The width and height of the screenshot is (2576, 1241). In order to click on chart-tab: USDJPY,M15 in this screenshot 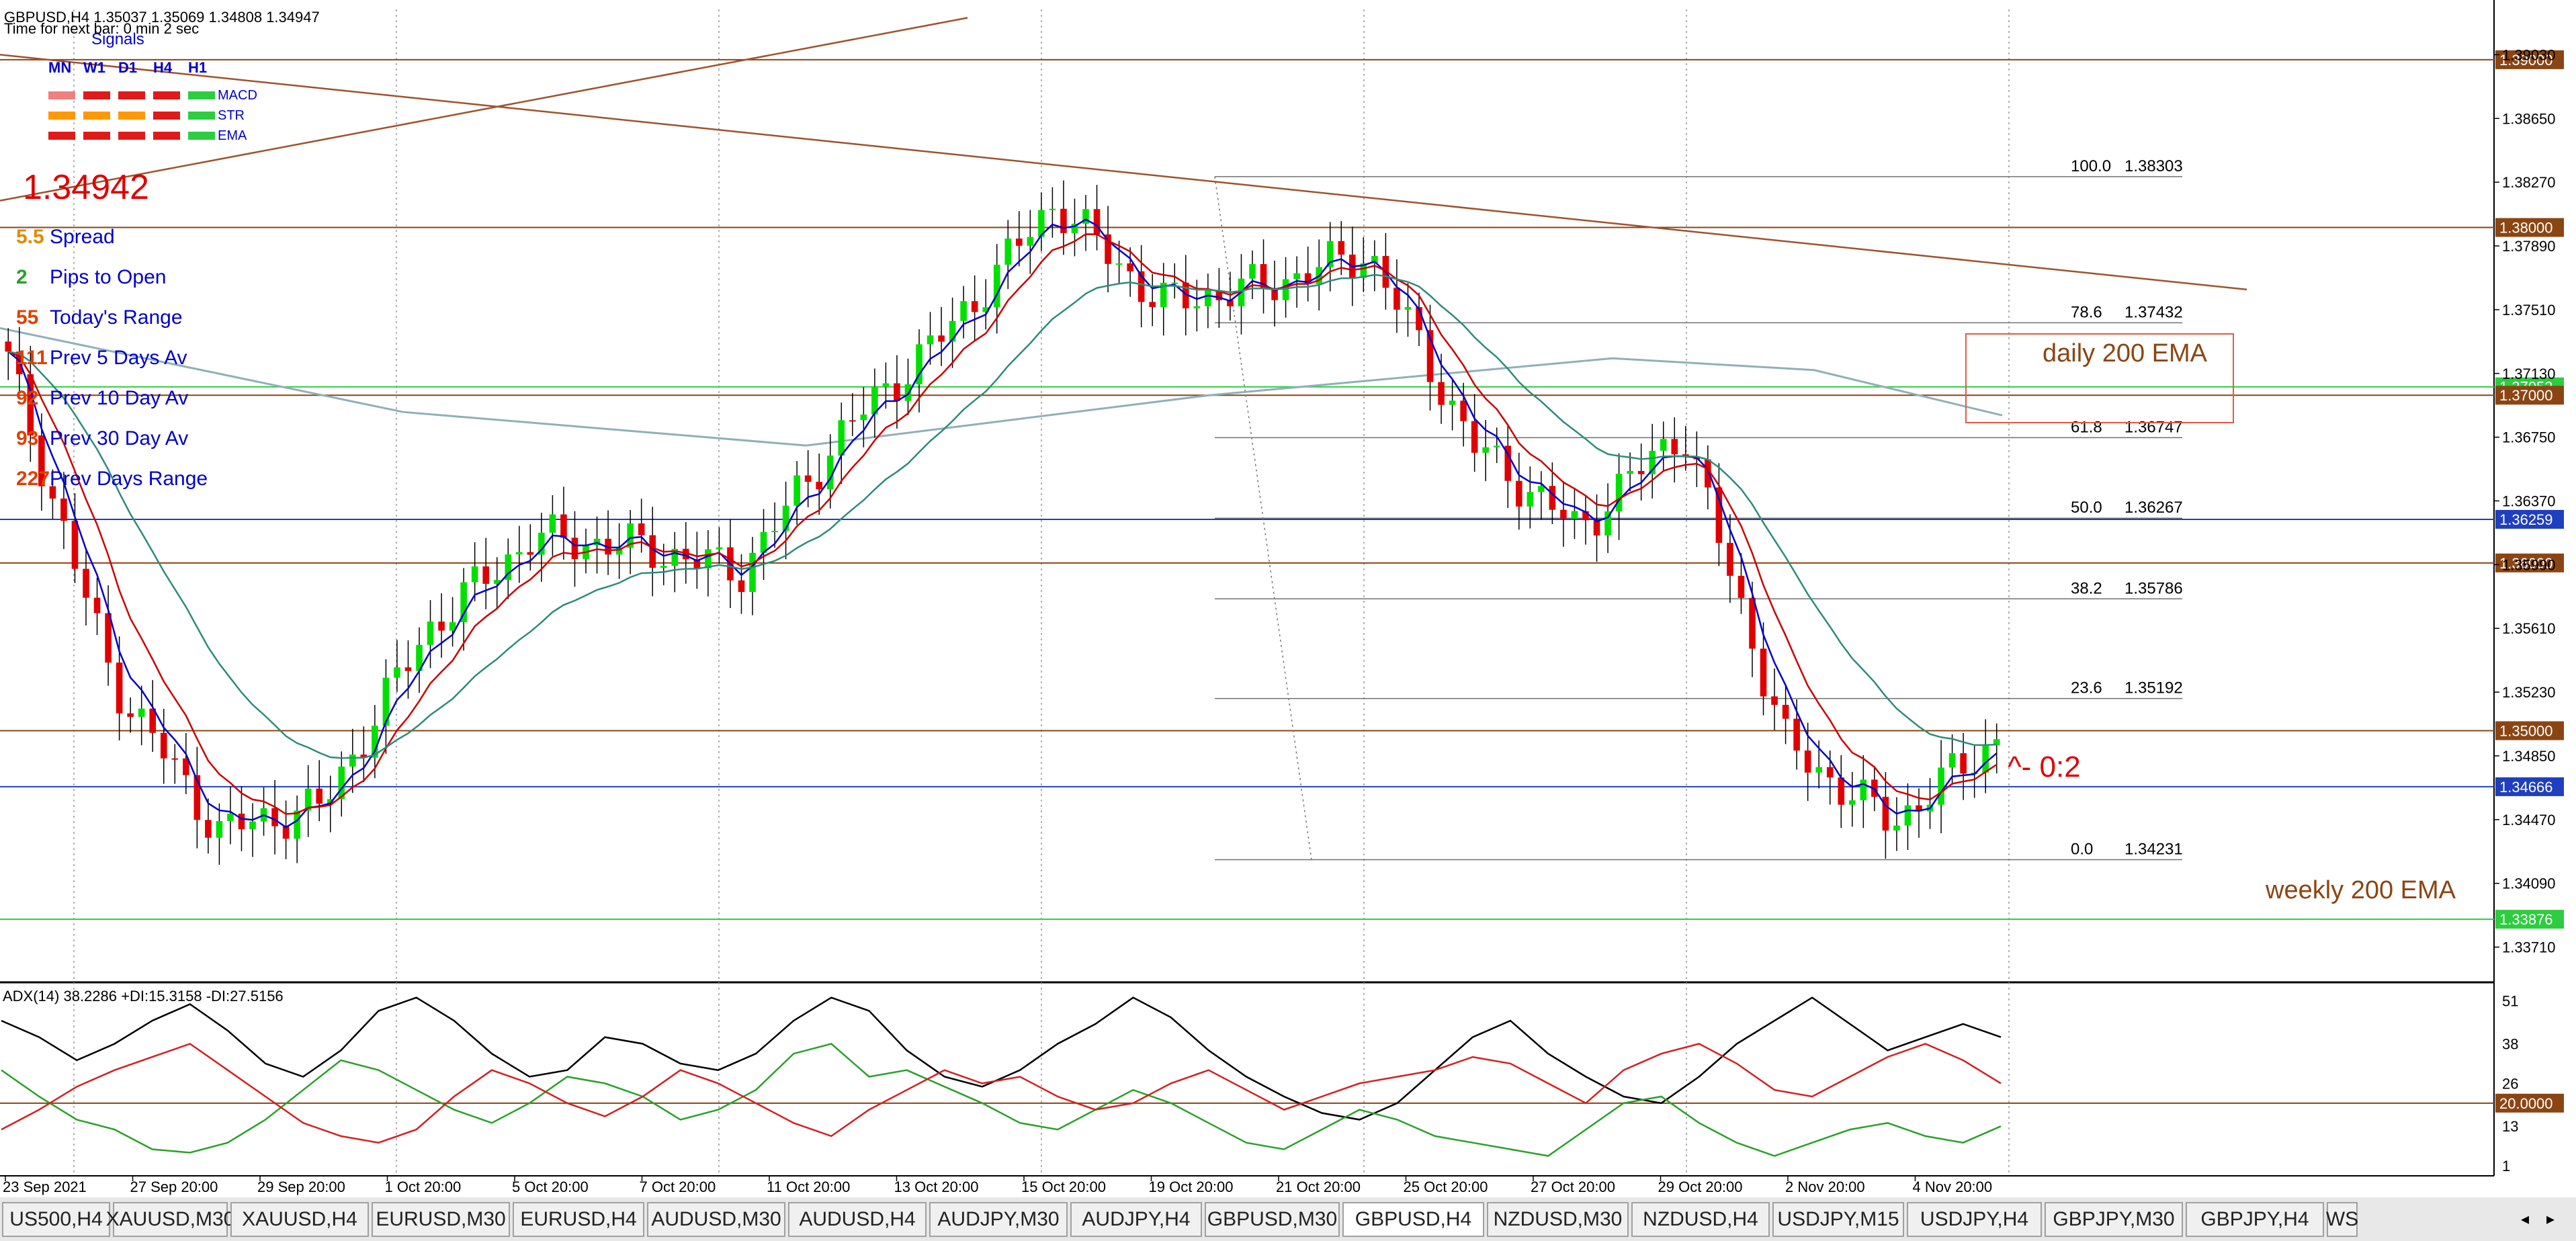, I will do `click(1838, 1219)`.